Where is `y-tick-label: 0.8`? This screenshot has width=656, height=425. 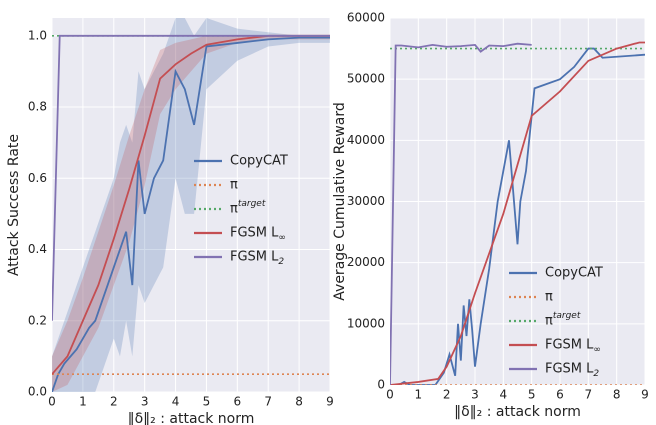
y-tick-label: 0.8 is located at coordinates (37, 107).